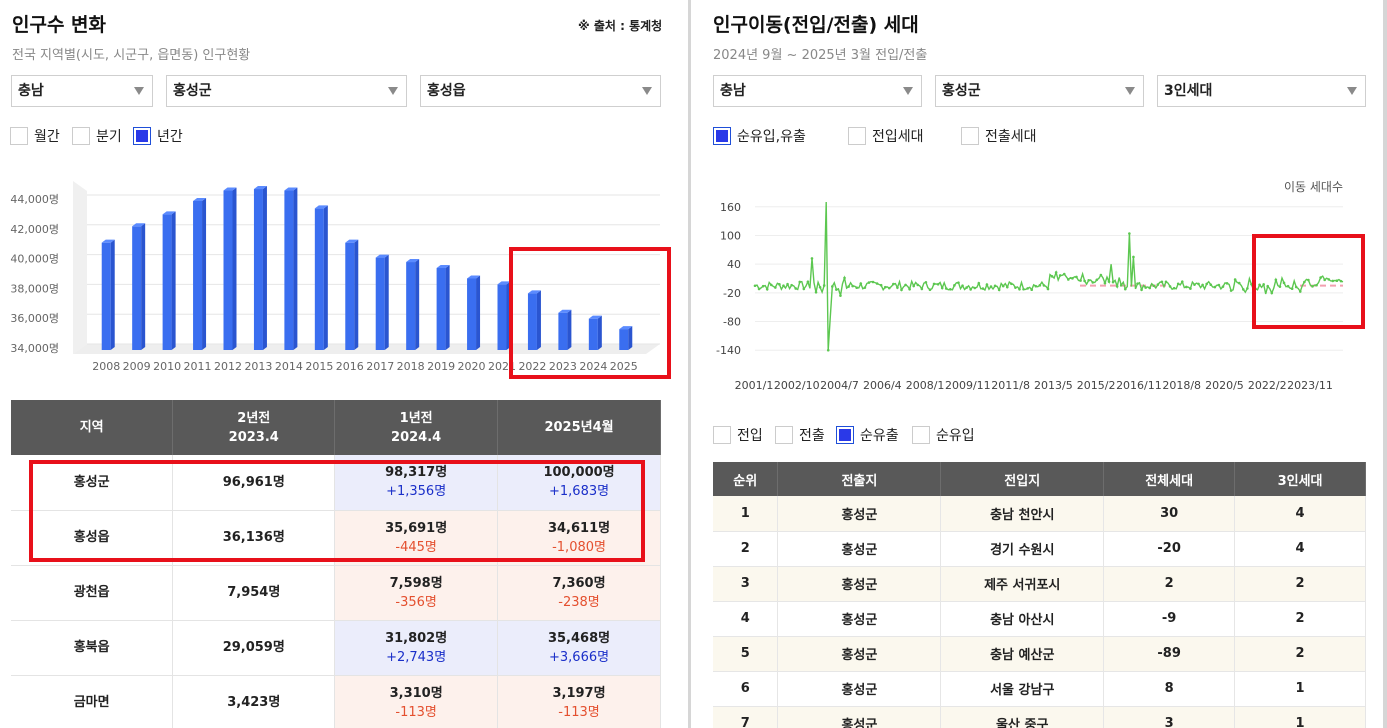 Image resolution: width=1387 pixels, height=728 pixels. What do you see at coordinates (97, 136) in the screenshot?
I see `checkbox-quarterly: 분기` at bounding box center [97, 136].